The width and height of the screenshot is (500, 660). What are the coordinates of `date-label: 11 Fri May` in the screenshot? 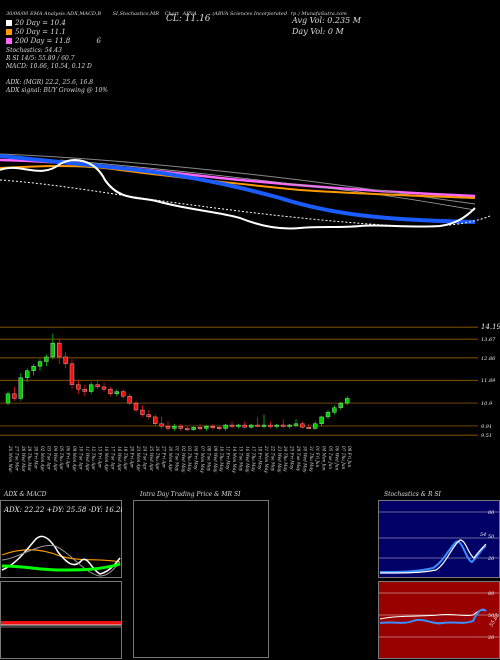 It's located at (228, 458).